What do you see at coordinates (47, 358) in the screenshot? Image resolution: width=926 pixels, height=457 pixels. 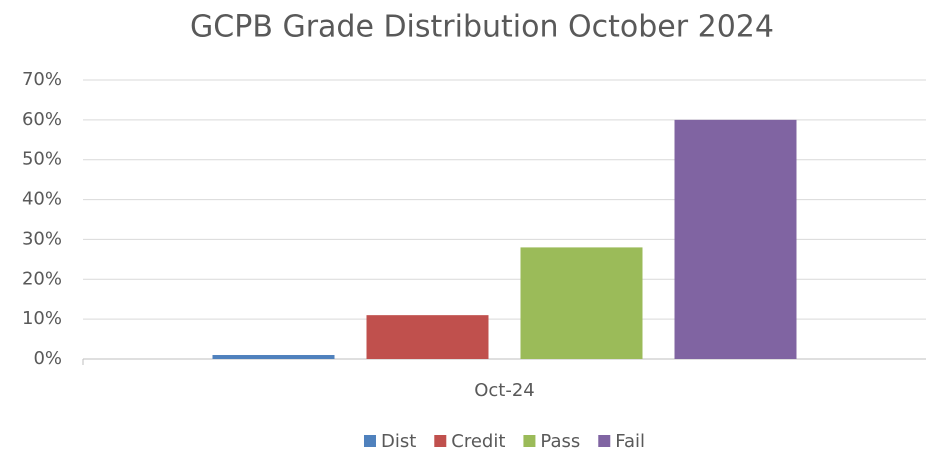 I see `y-tick-label: 0%` at bounding box center [47, 358].